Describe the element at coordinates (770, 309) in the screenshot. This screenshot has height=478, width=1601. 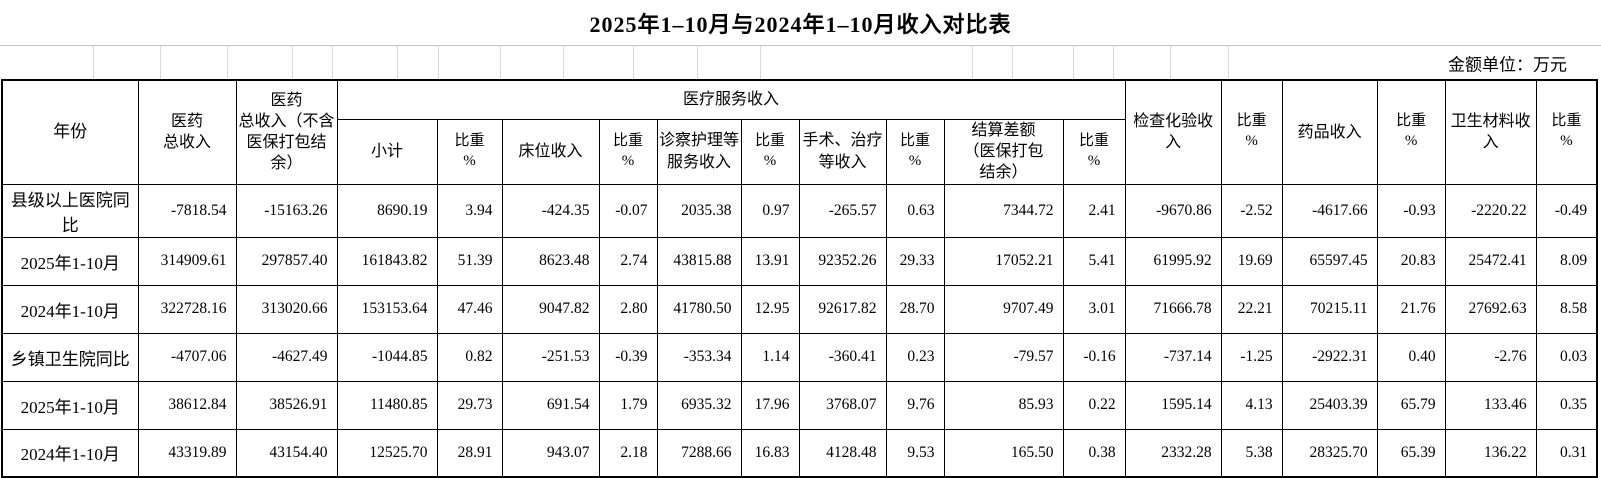
I see `value-cell: 12.95` at that location.